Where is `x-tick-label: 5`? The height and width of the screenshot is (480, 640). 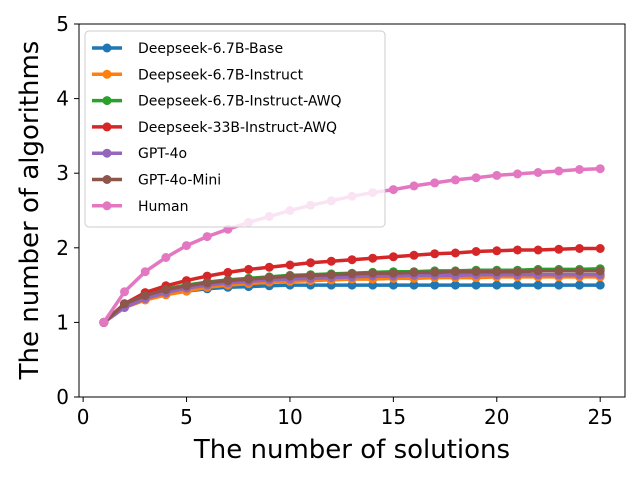
x-tick-label: 5 is located at coordinates (186, 417).